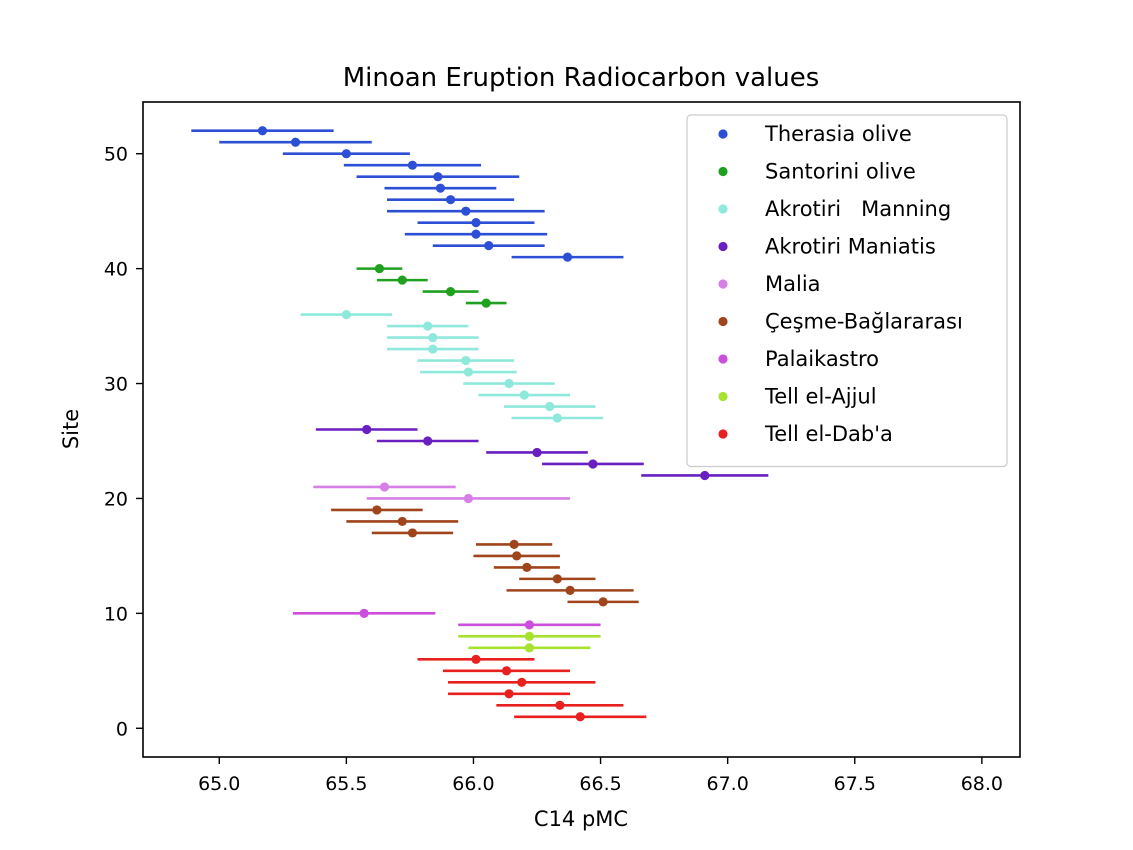 The image size is (1133, 850). I want to click on y-tick-label: 20, so click(116, 499).